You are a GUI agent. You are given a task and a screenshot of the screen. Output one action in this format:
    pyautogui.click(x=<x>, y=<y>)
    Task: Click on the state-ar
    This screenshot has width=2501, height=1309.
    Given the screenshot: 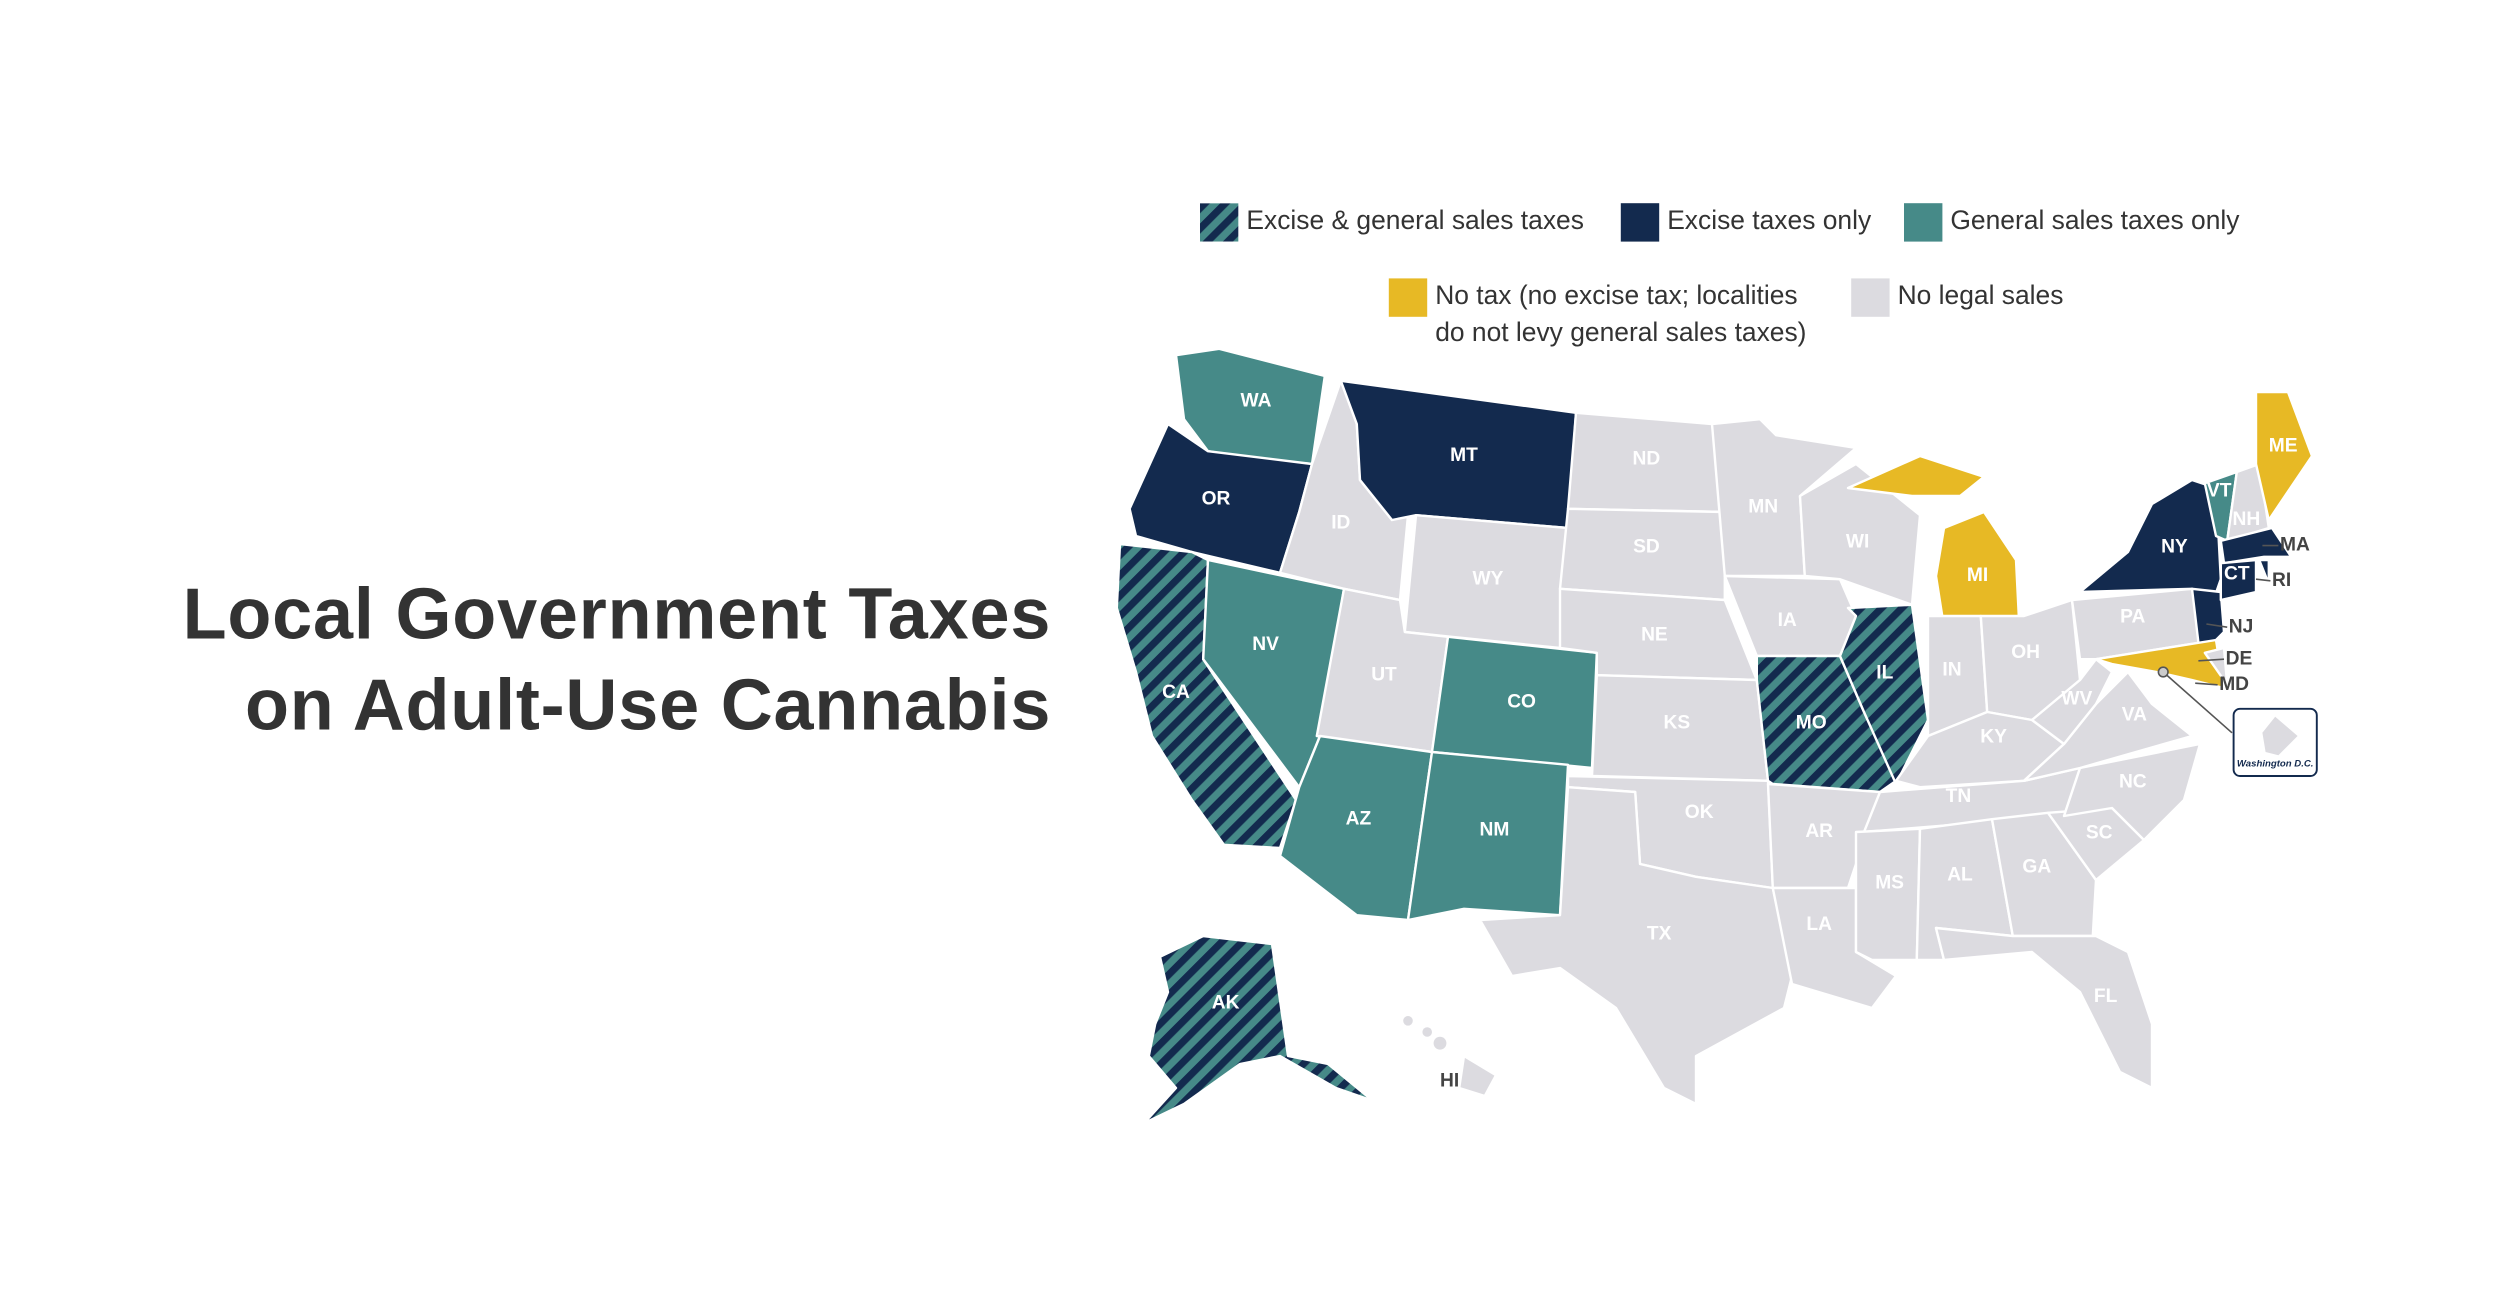 What is the action you would take?
    pyautogui.click(x=1824, y=836)
    